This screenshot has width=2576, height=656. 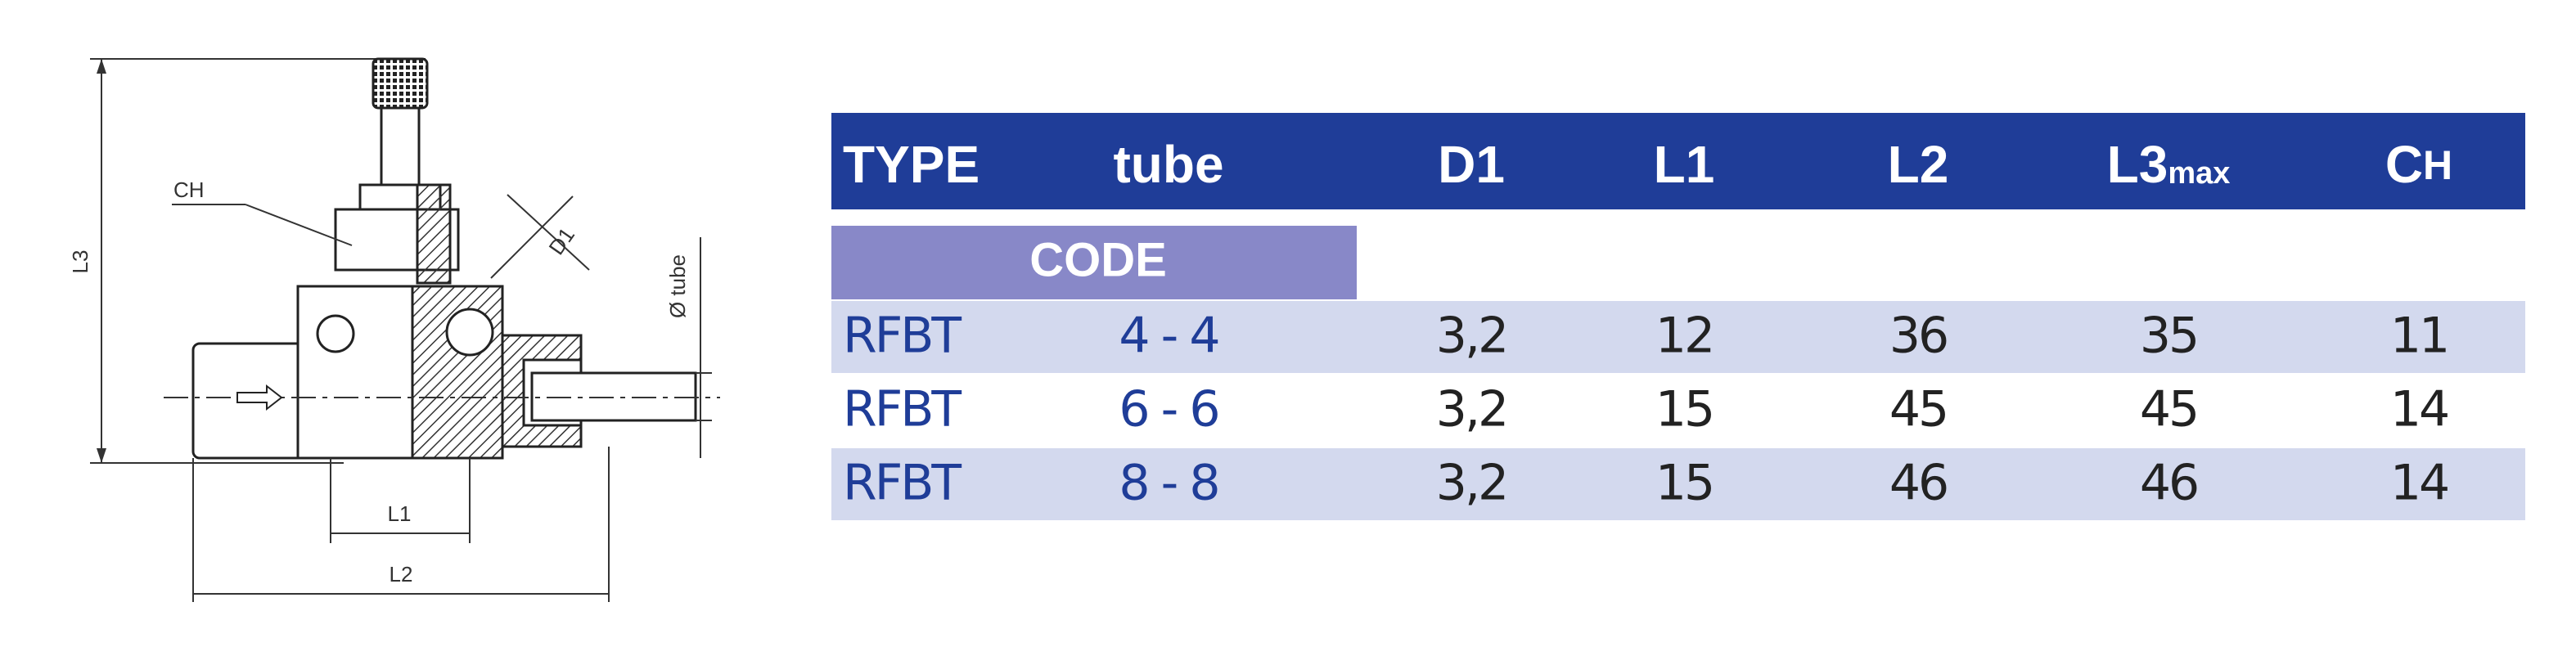 What do you see at coordinates (1168, 484) in the screenshot?
I see `cell: 8 - 8` at bounding box center [1168, 484].